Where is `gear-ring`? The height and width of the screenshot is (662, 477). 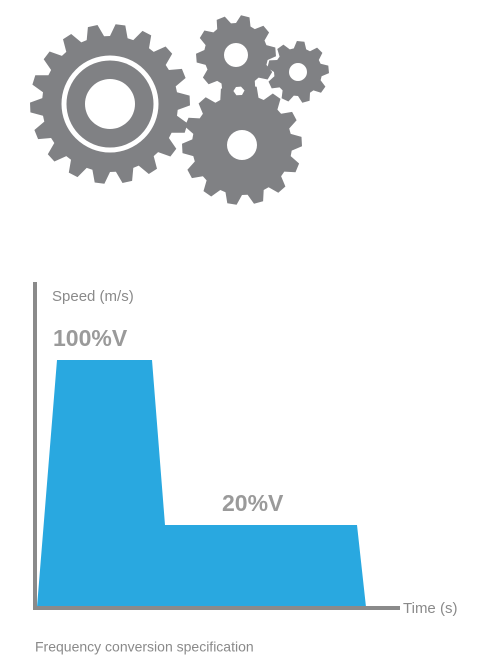 gear-ring is located at coordinates (110, 104).